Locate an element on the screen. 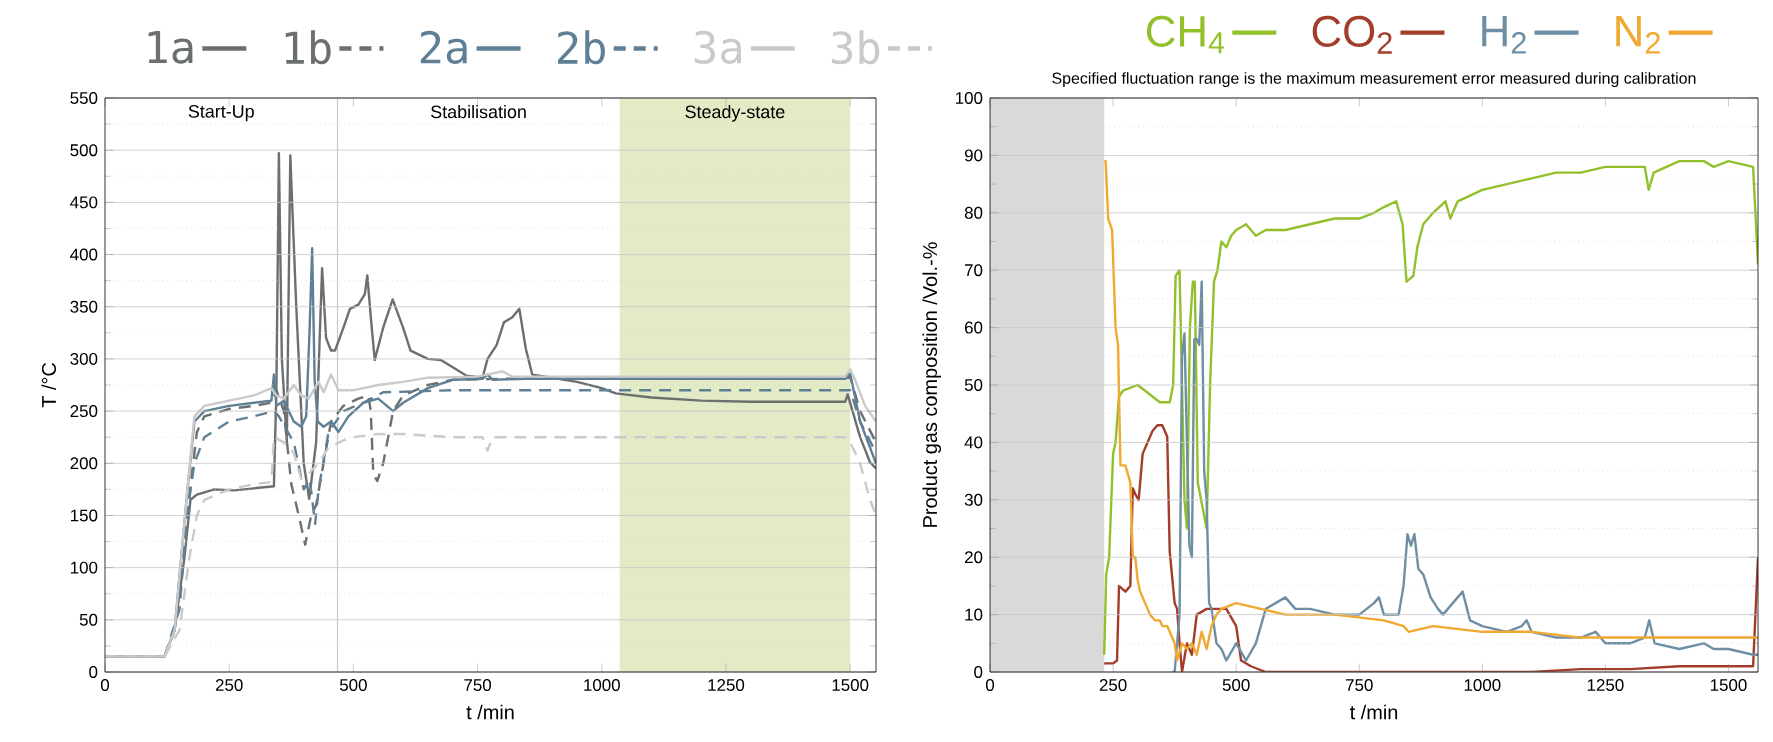 This screenshot has width=1773, height=742. y-axis-title: Product gas composition /Vol.-% is located at coordinates (932, 384).